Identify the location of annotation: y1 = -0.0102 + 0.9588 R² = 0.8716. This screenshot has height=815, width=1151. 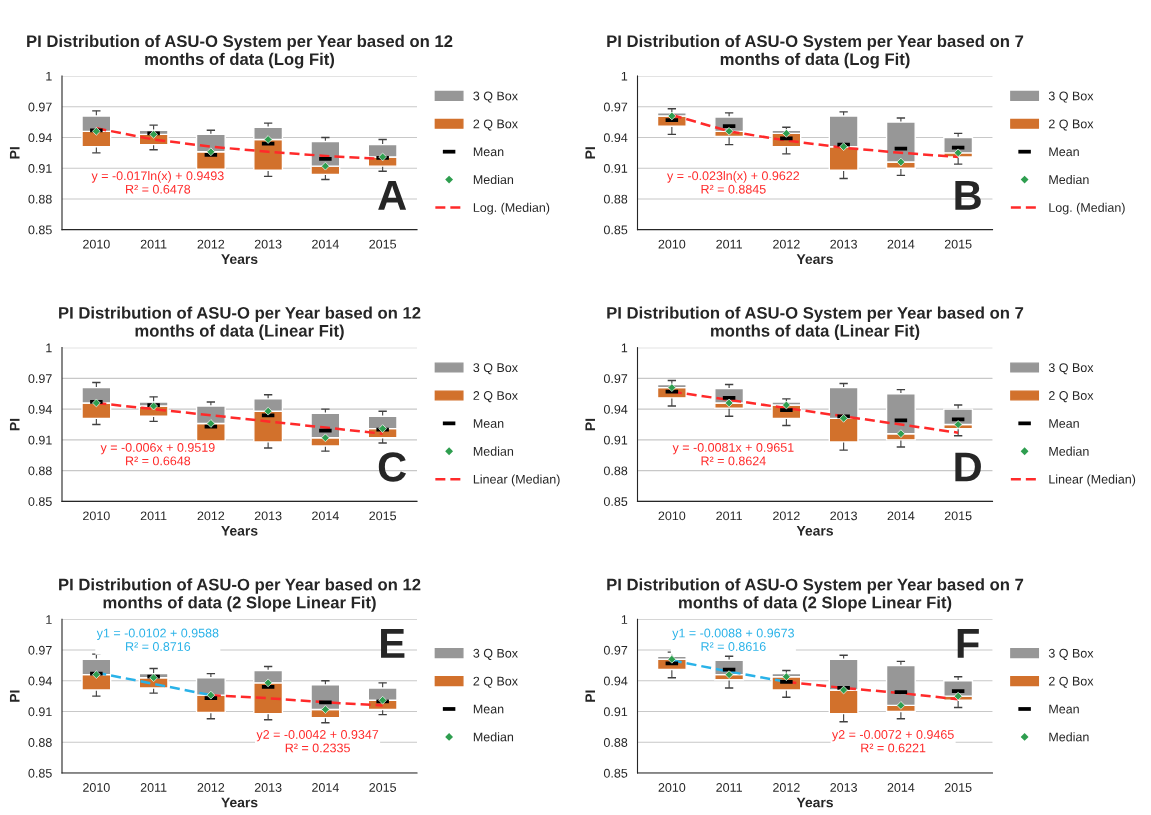
(157, 639).